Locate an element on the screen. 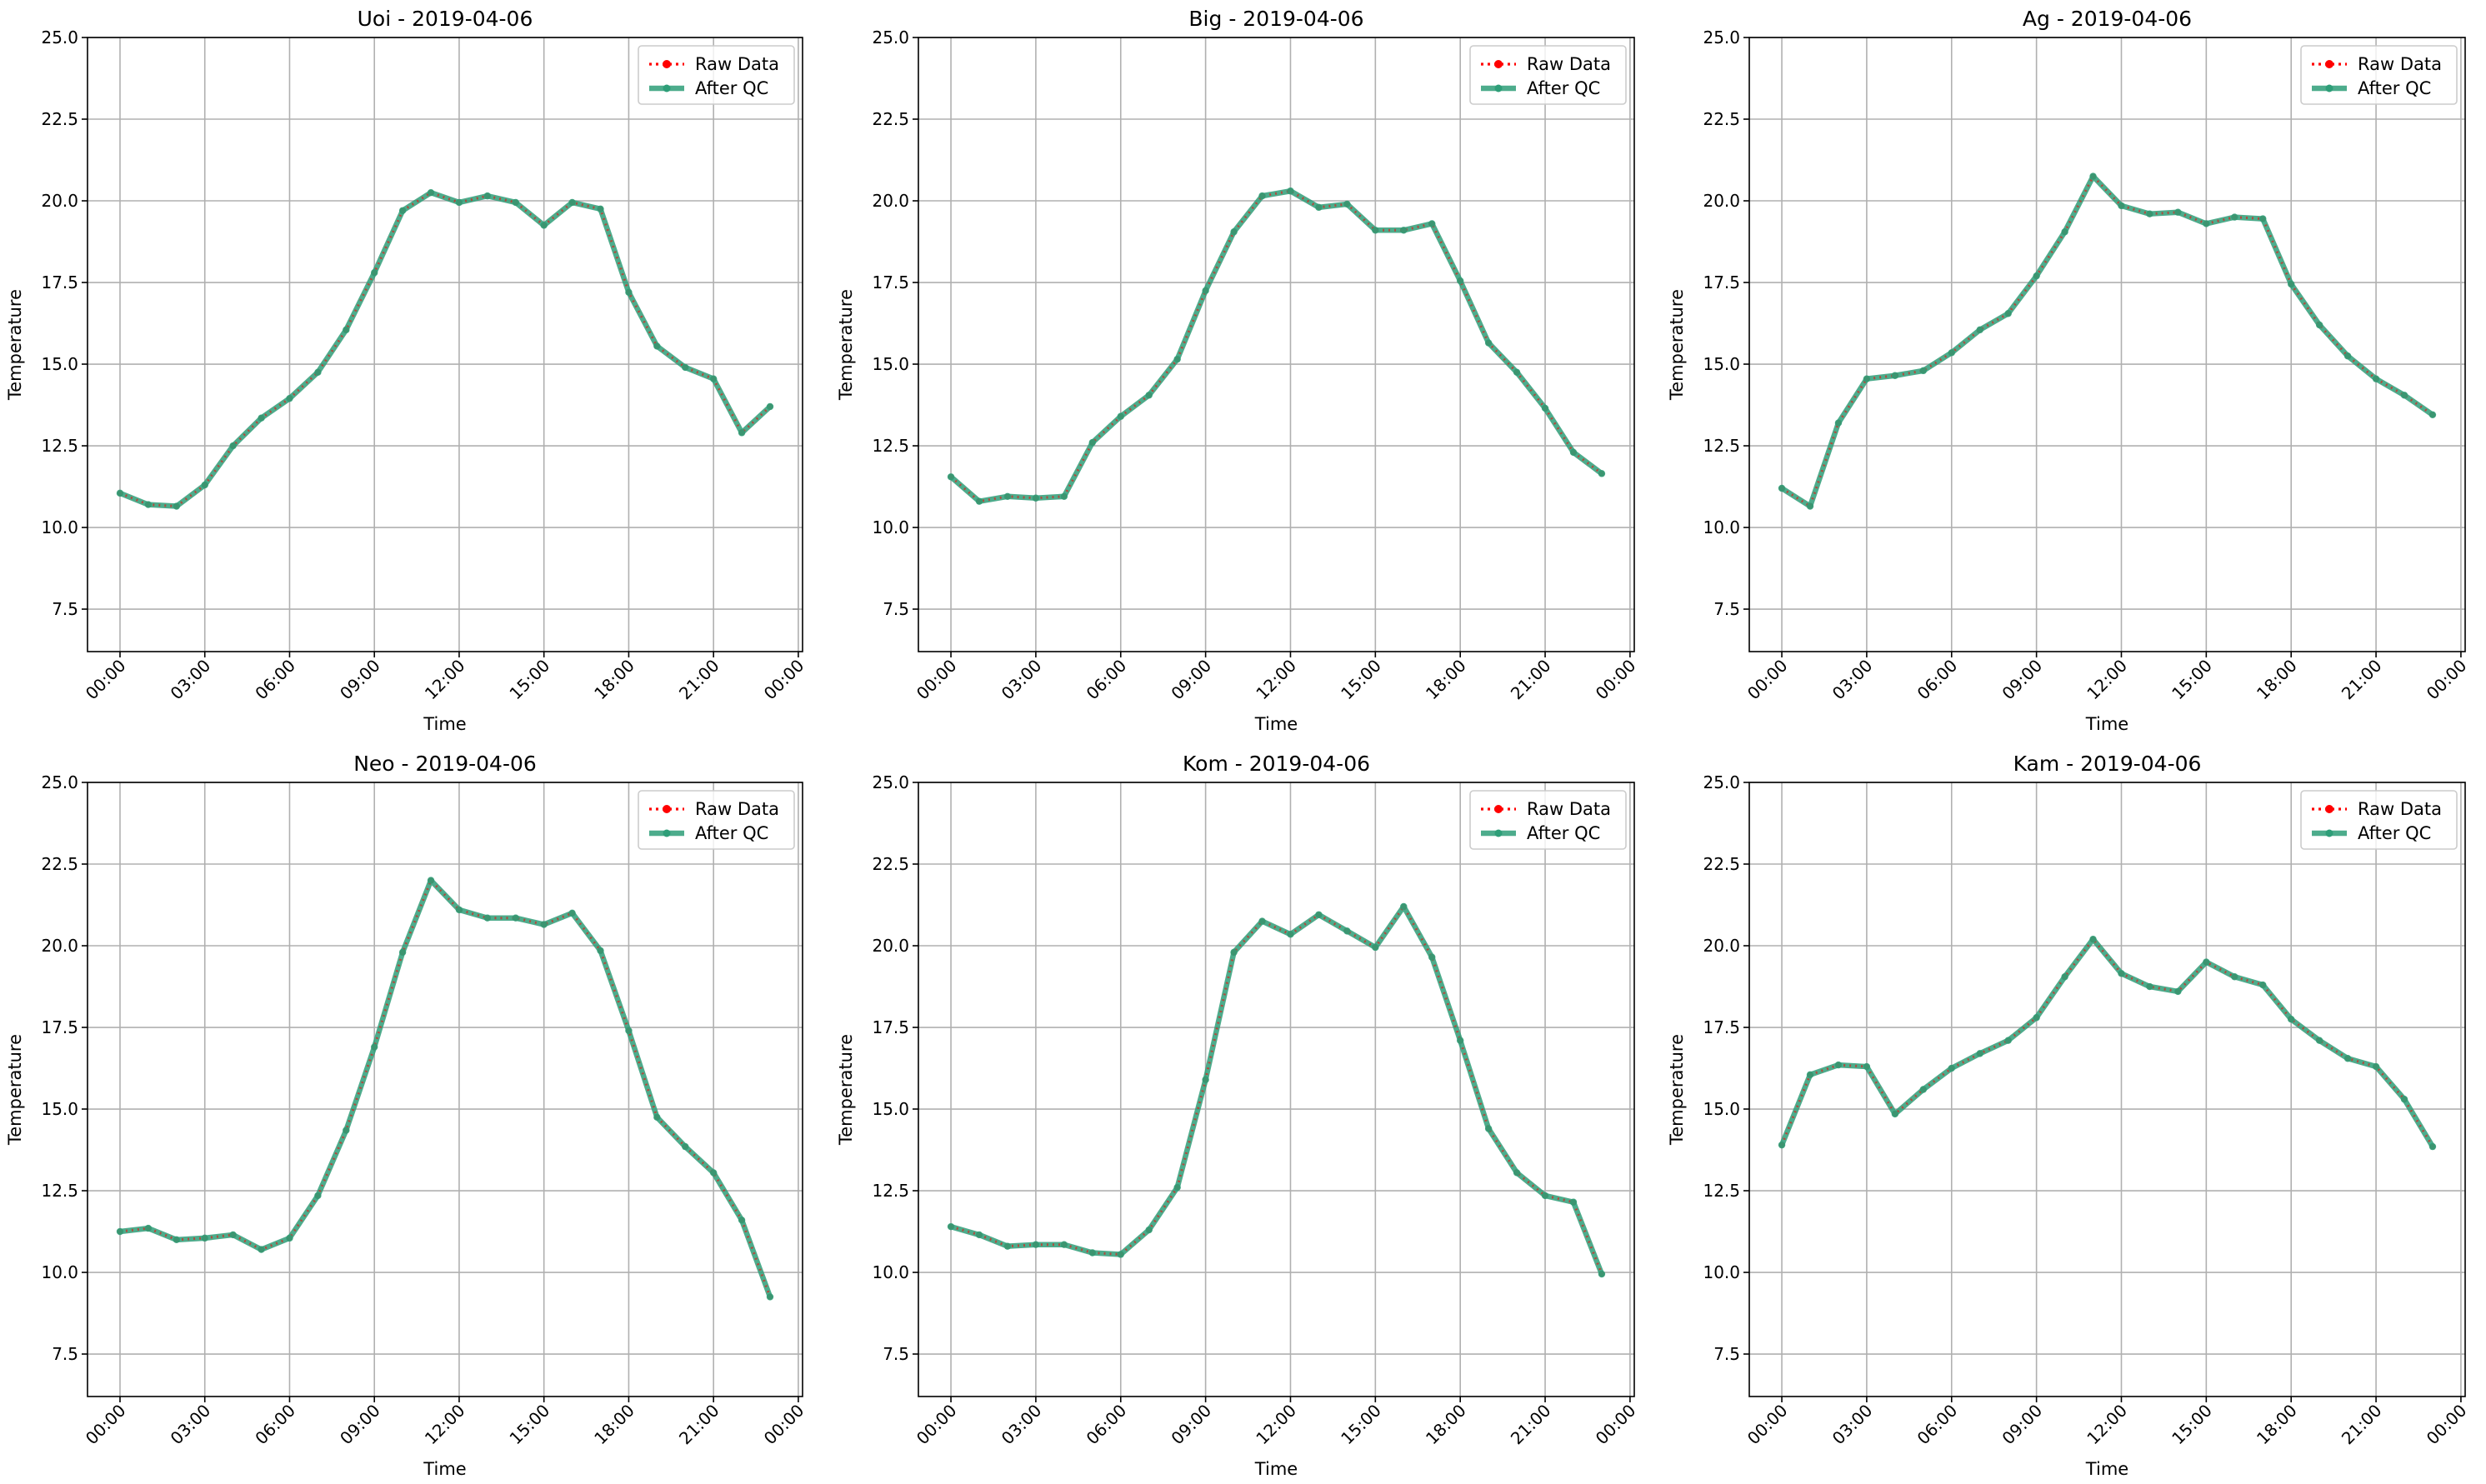 The image size is (2486, 1484). x-tick-label: 15:00 is located at coordinates (2192, 680).